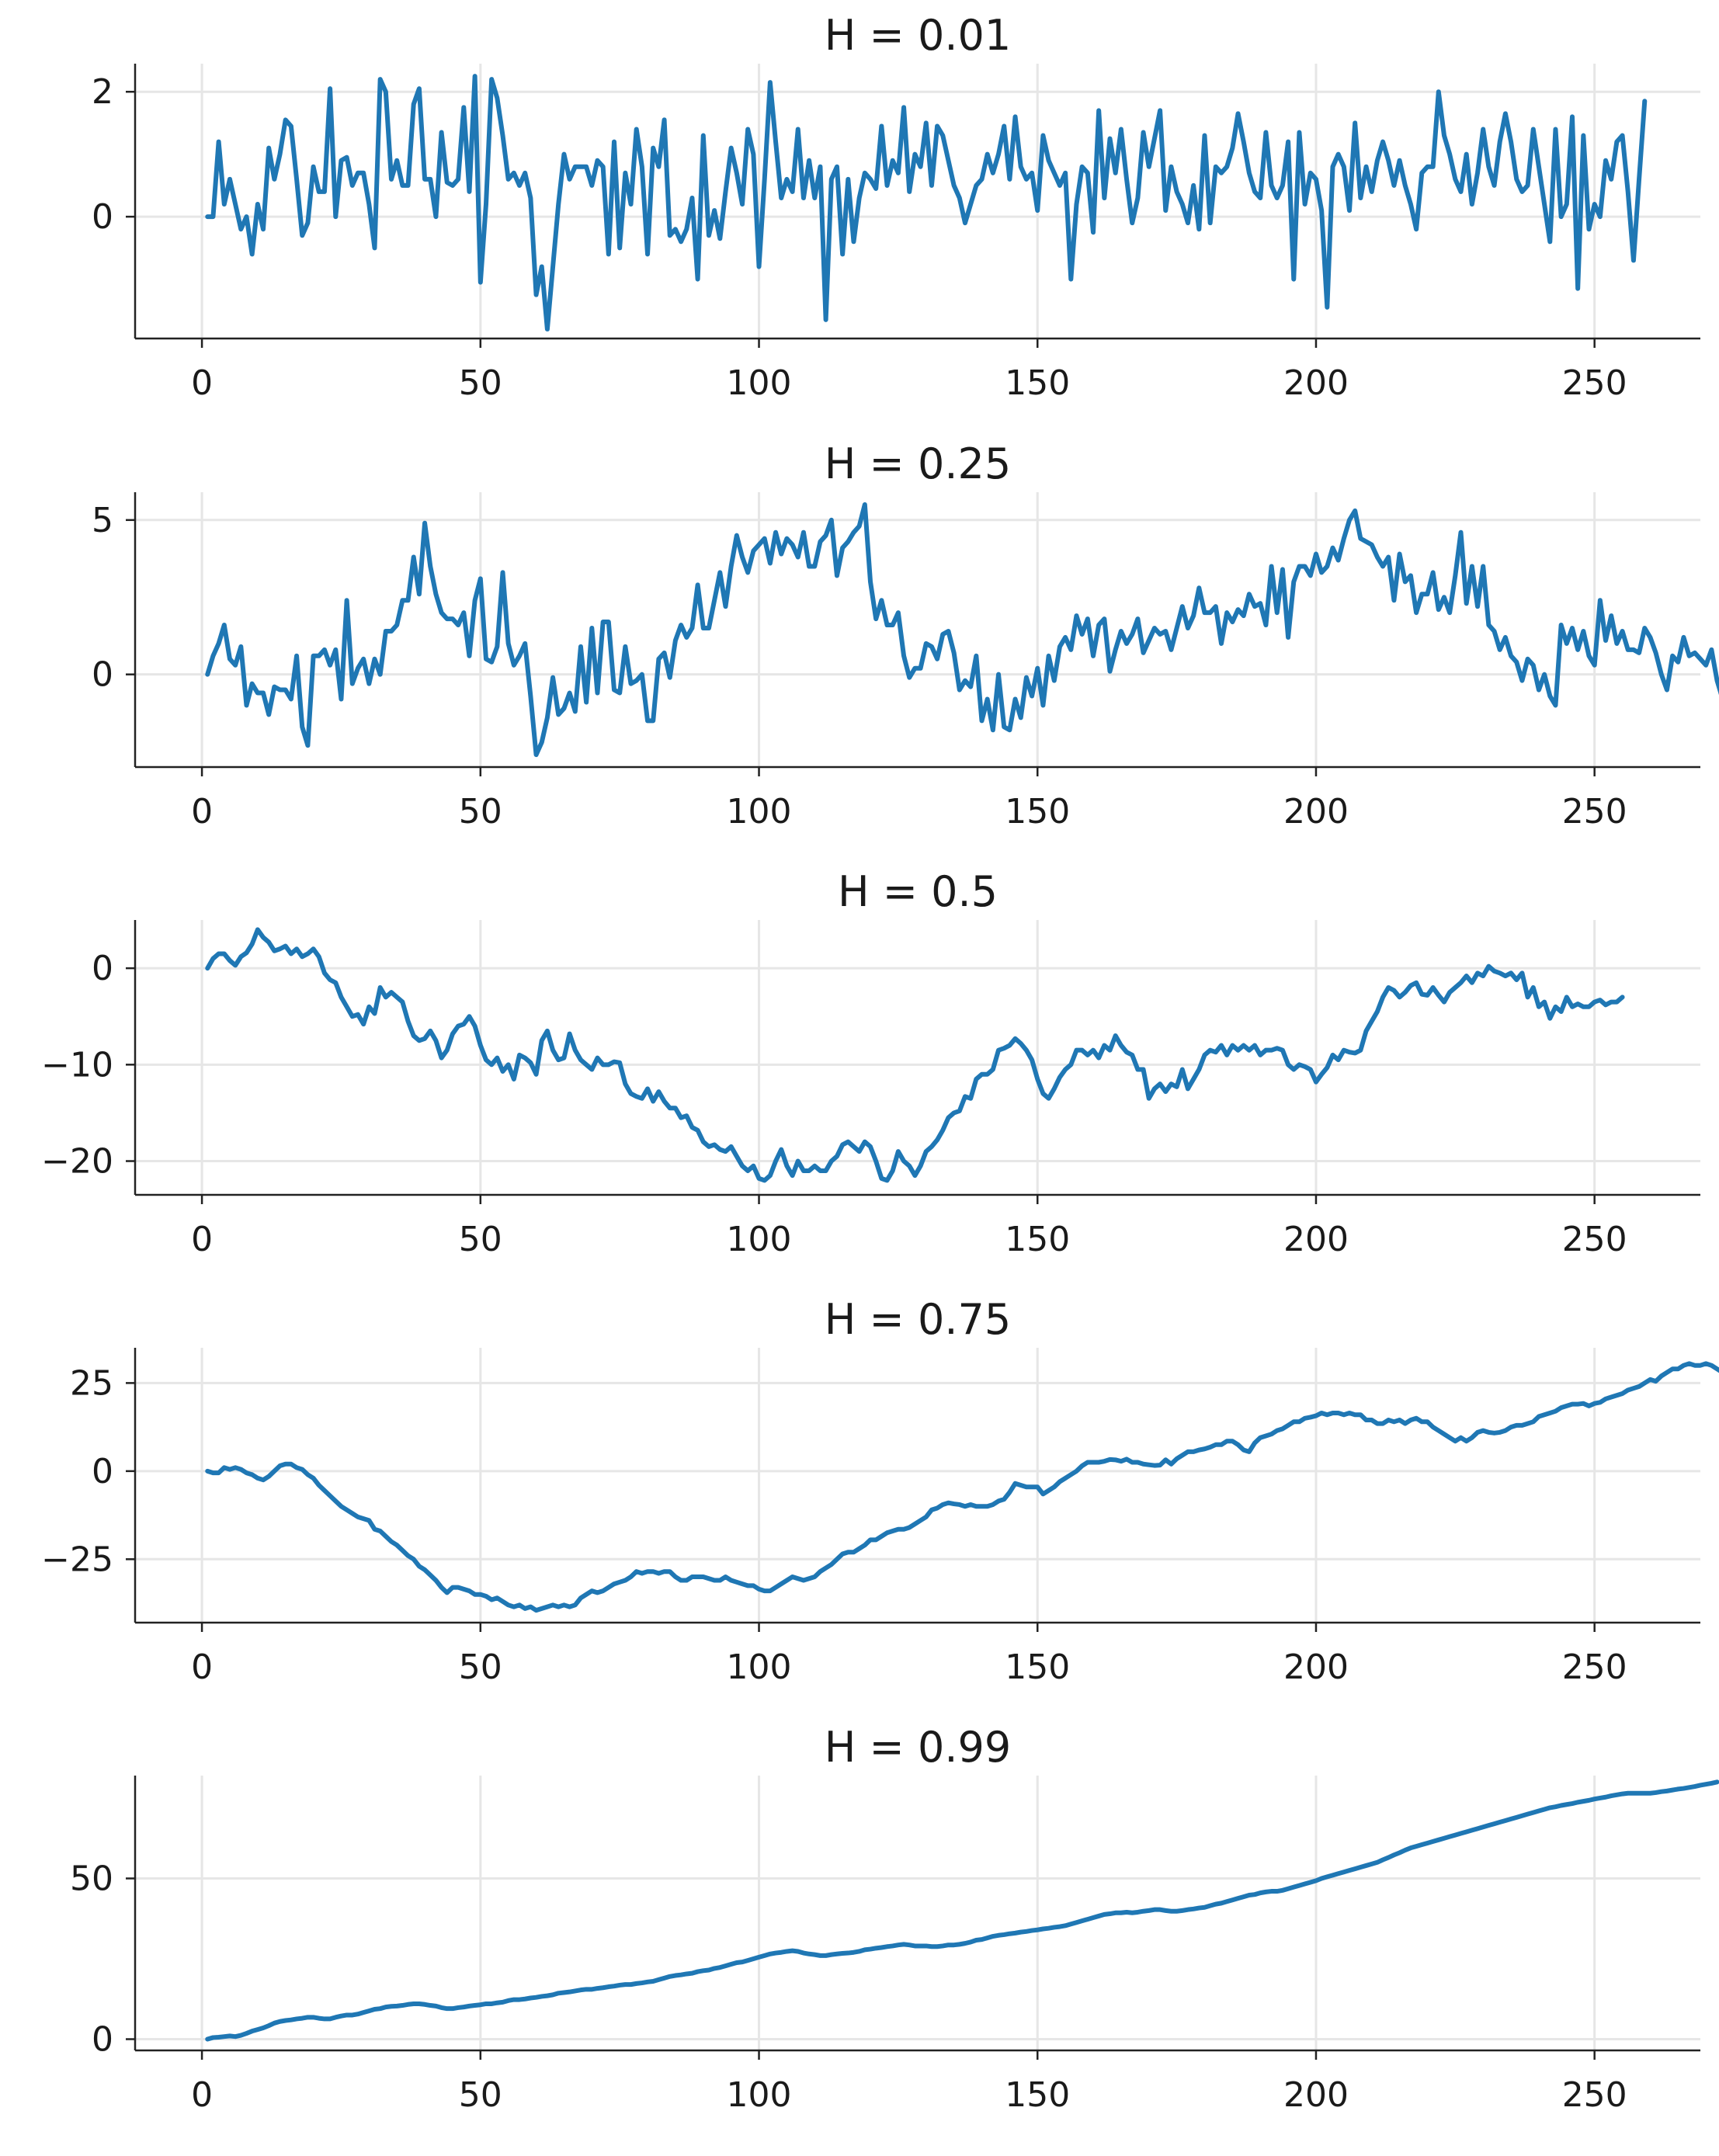 The image size is (1719, 2156). Describe the element at coordinates (102, 675) in the screenshot. I see `y-tick-label-2-0: 0` at that location.